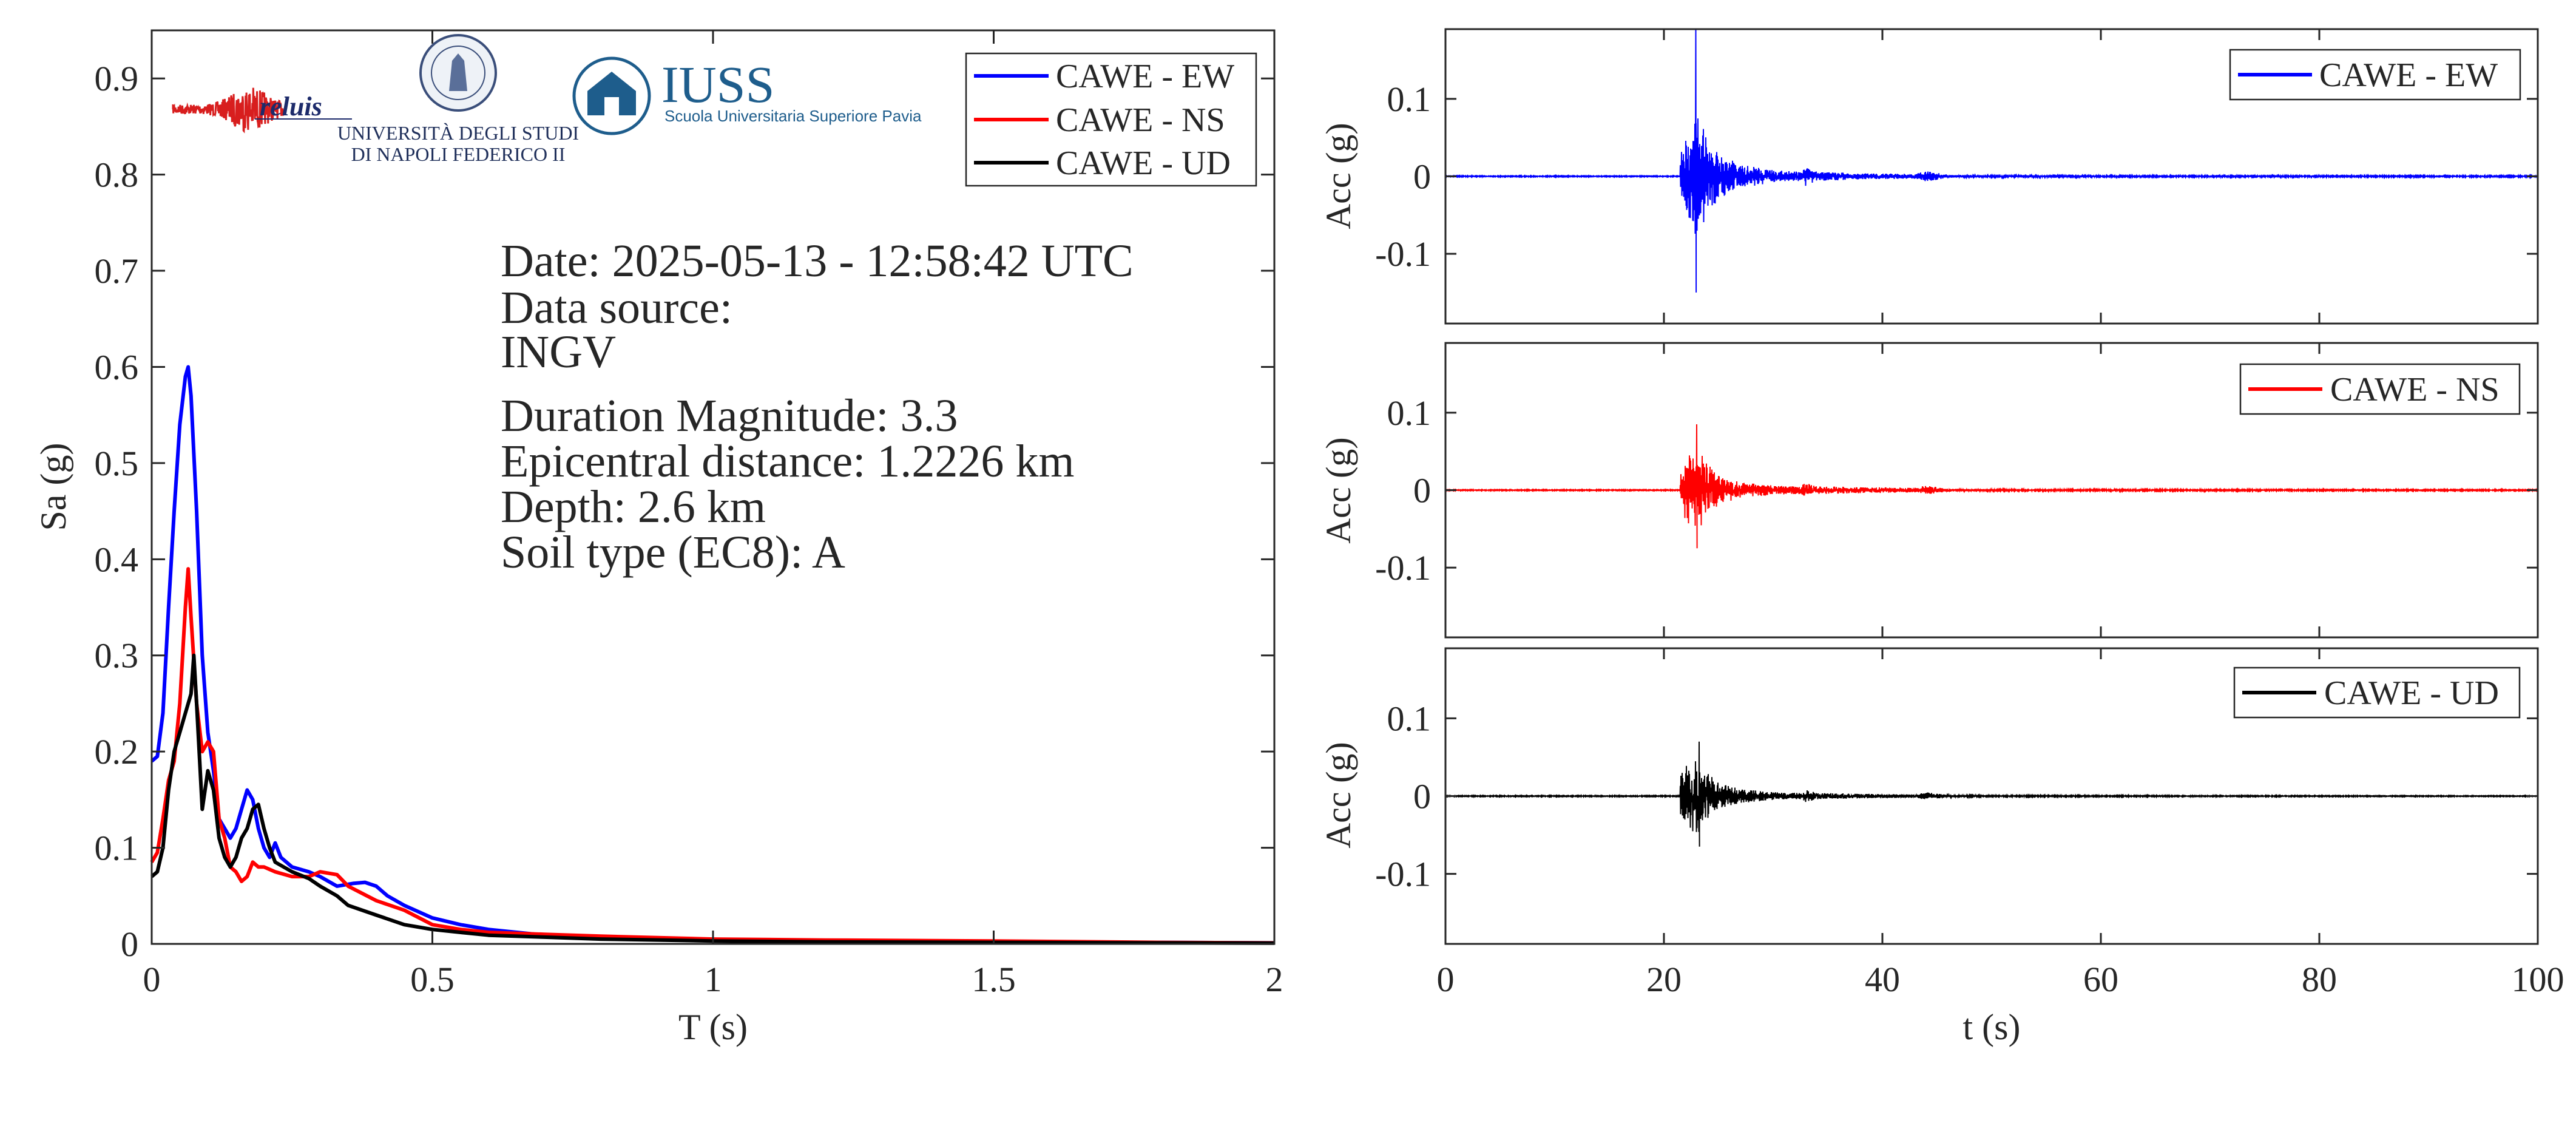 This screenshot has height=1126, width=2576. Describe the element at coordinates (673, 552) in the screenshot. I see `info-soil: Soil type (EC8): A` at that location.